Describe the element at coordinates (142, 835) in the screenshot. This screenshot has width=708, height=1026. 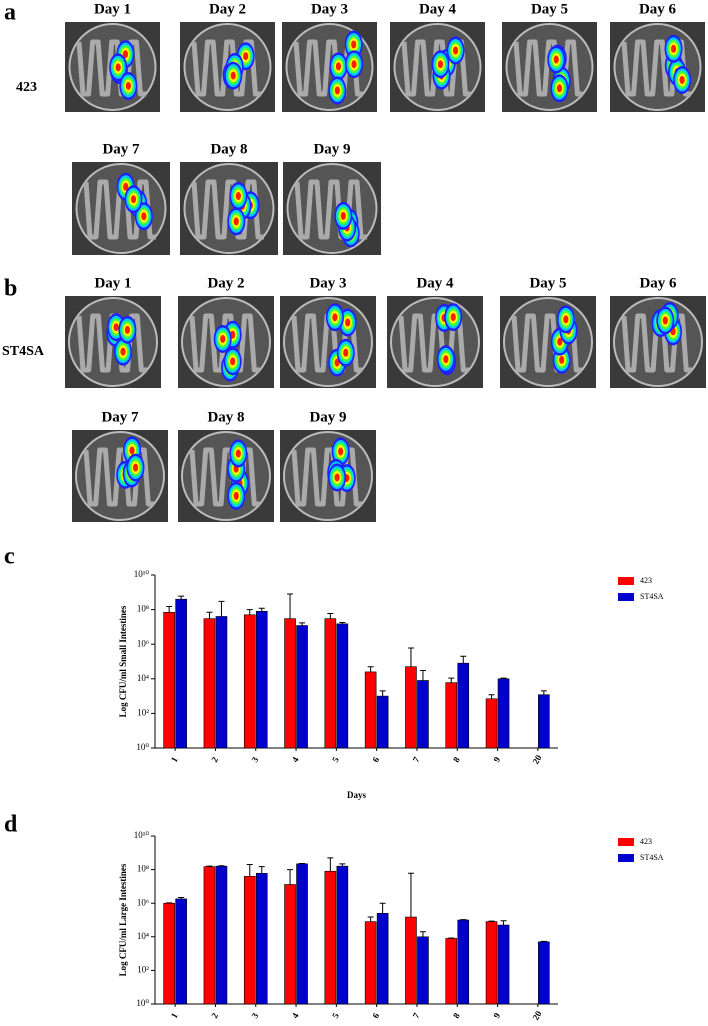
I see `y-tick-label: 10¹⁰` at that location.